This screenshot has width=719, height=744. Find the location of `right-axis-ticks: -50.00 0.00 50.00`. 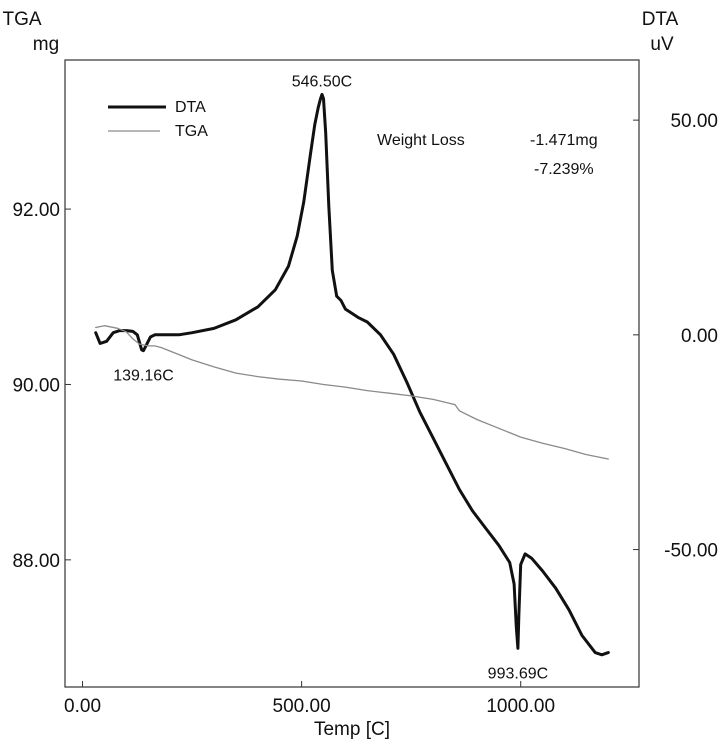

right-axis-ticks: -50.00 0.00 50.00 is located at coordinates (675, 336).